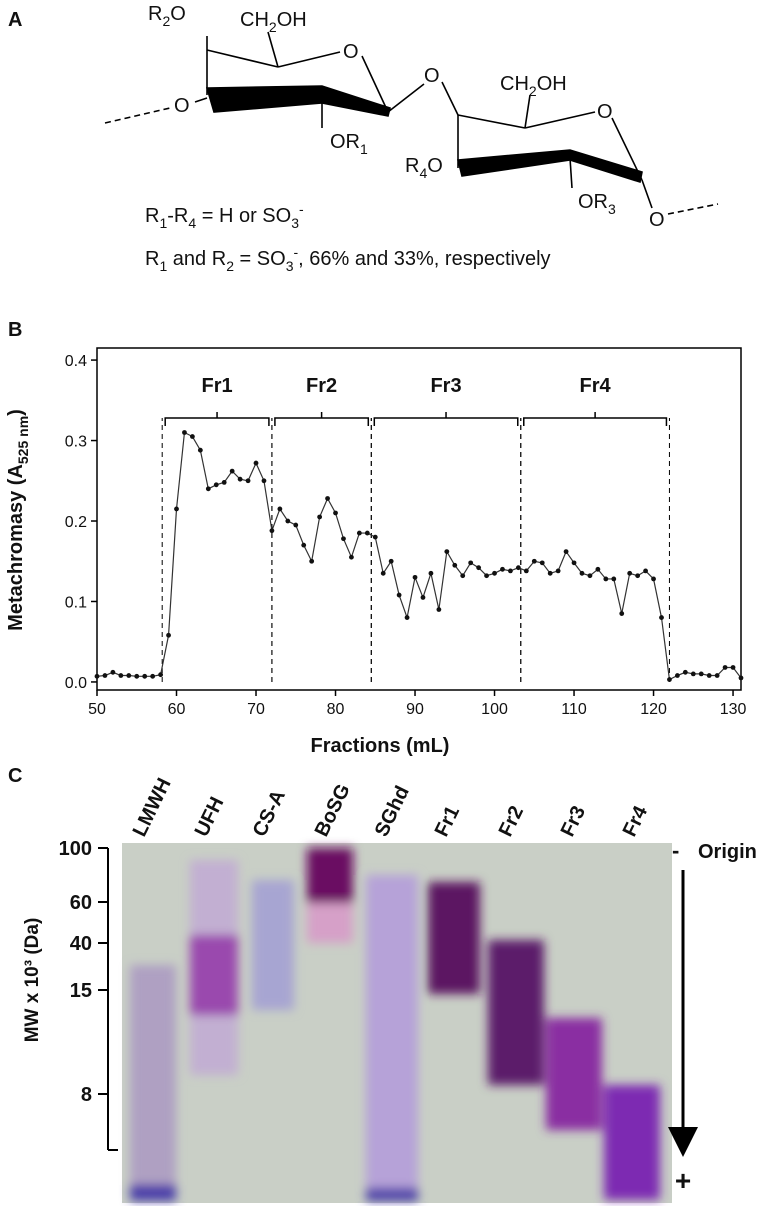  I want to click on text: = SO, so click(260, 259).